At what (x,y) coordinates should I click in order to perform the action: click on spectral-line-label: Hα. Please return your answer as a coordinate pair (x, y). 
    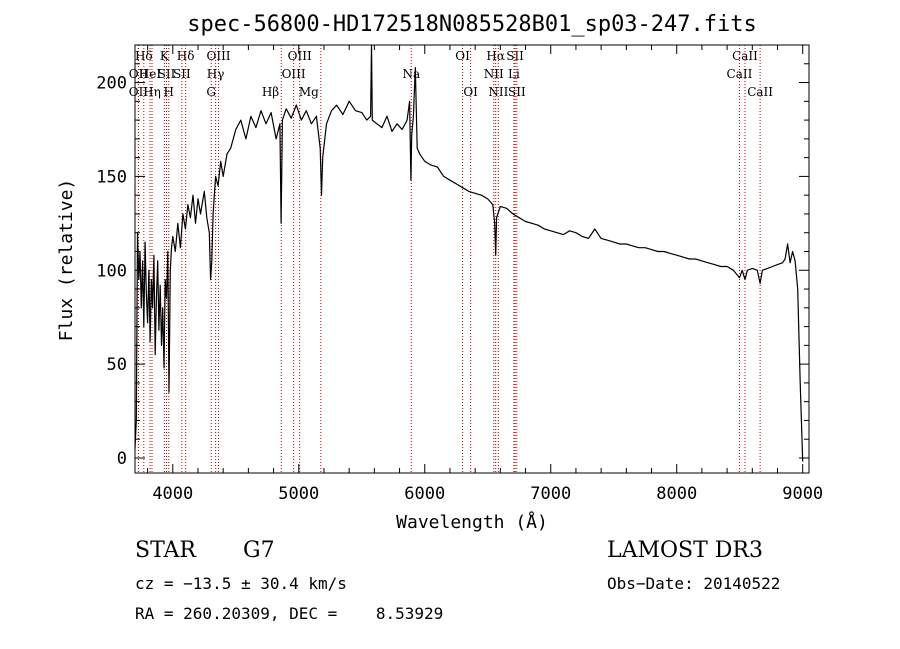
    Looking at the image, I should click on (495, 56).